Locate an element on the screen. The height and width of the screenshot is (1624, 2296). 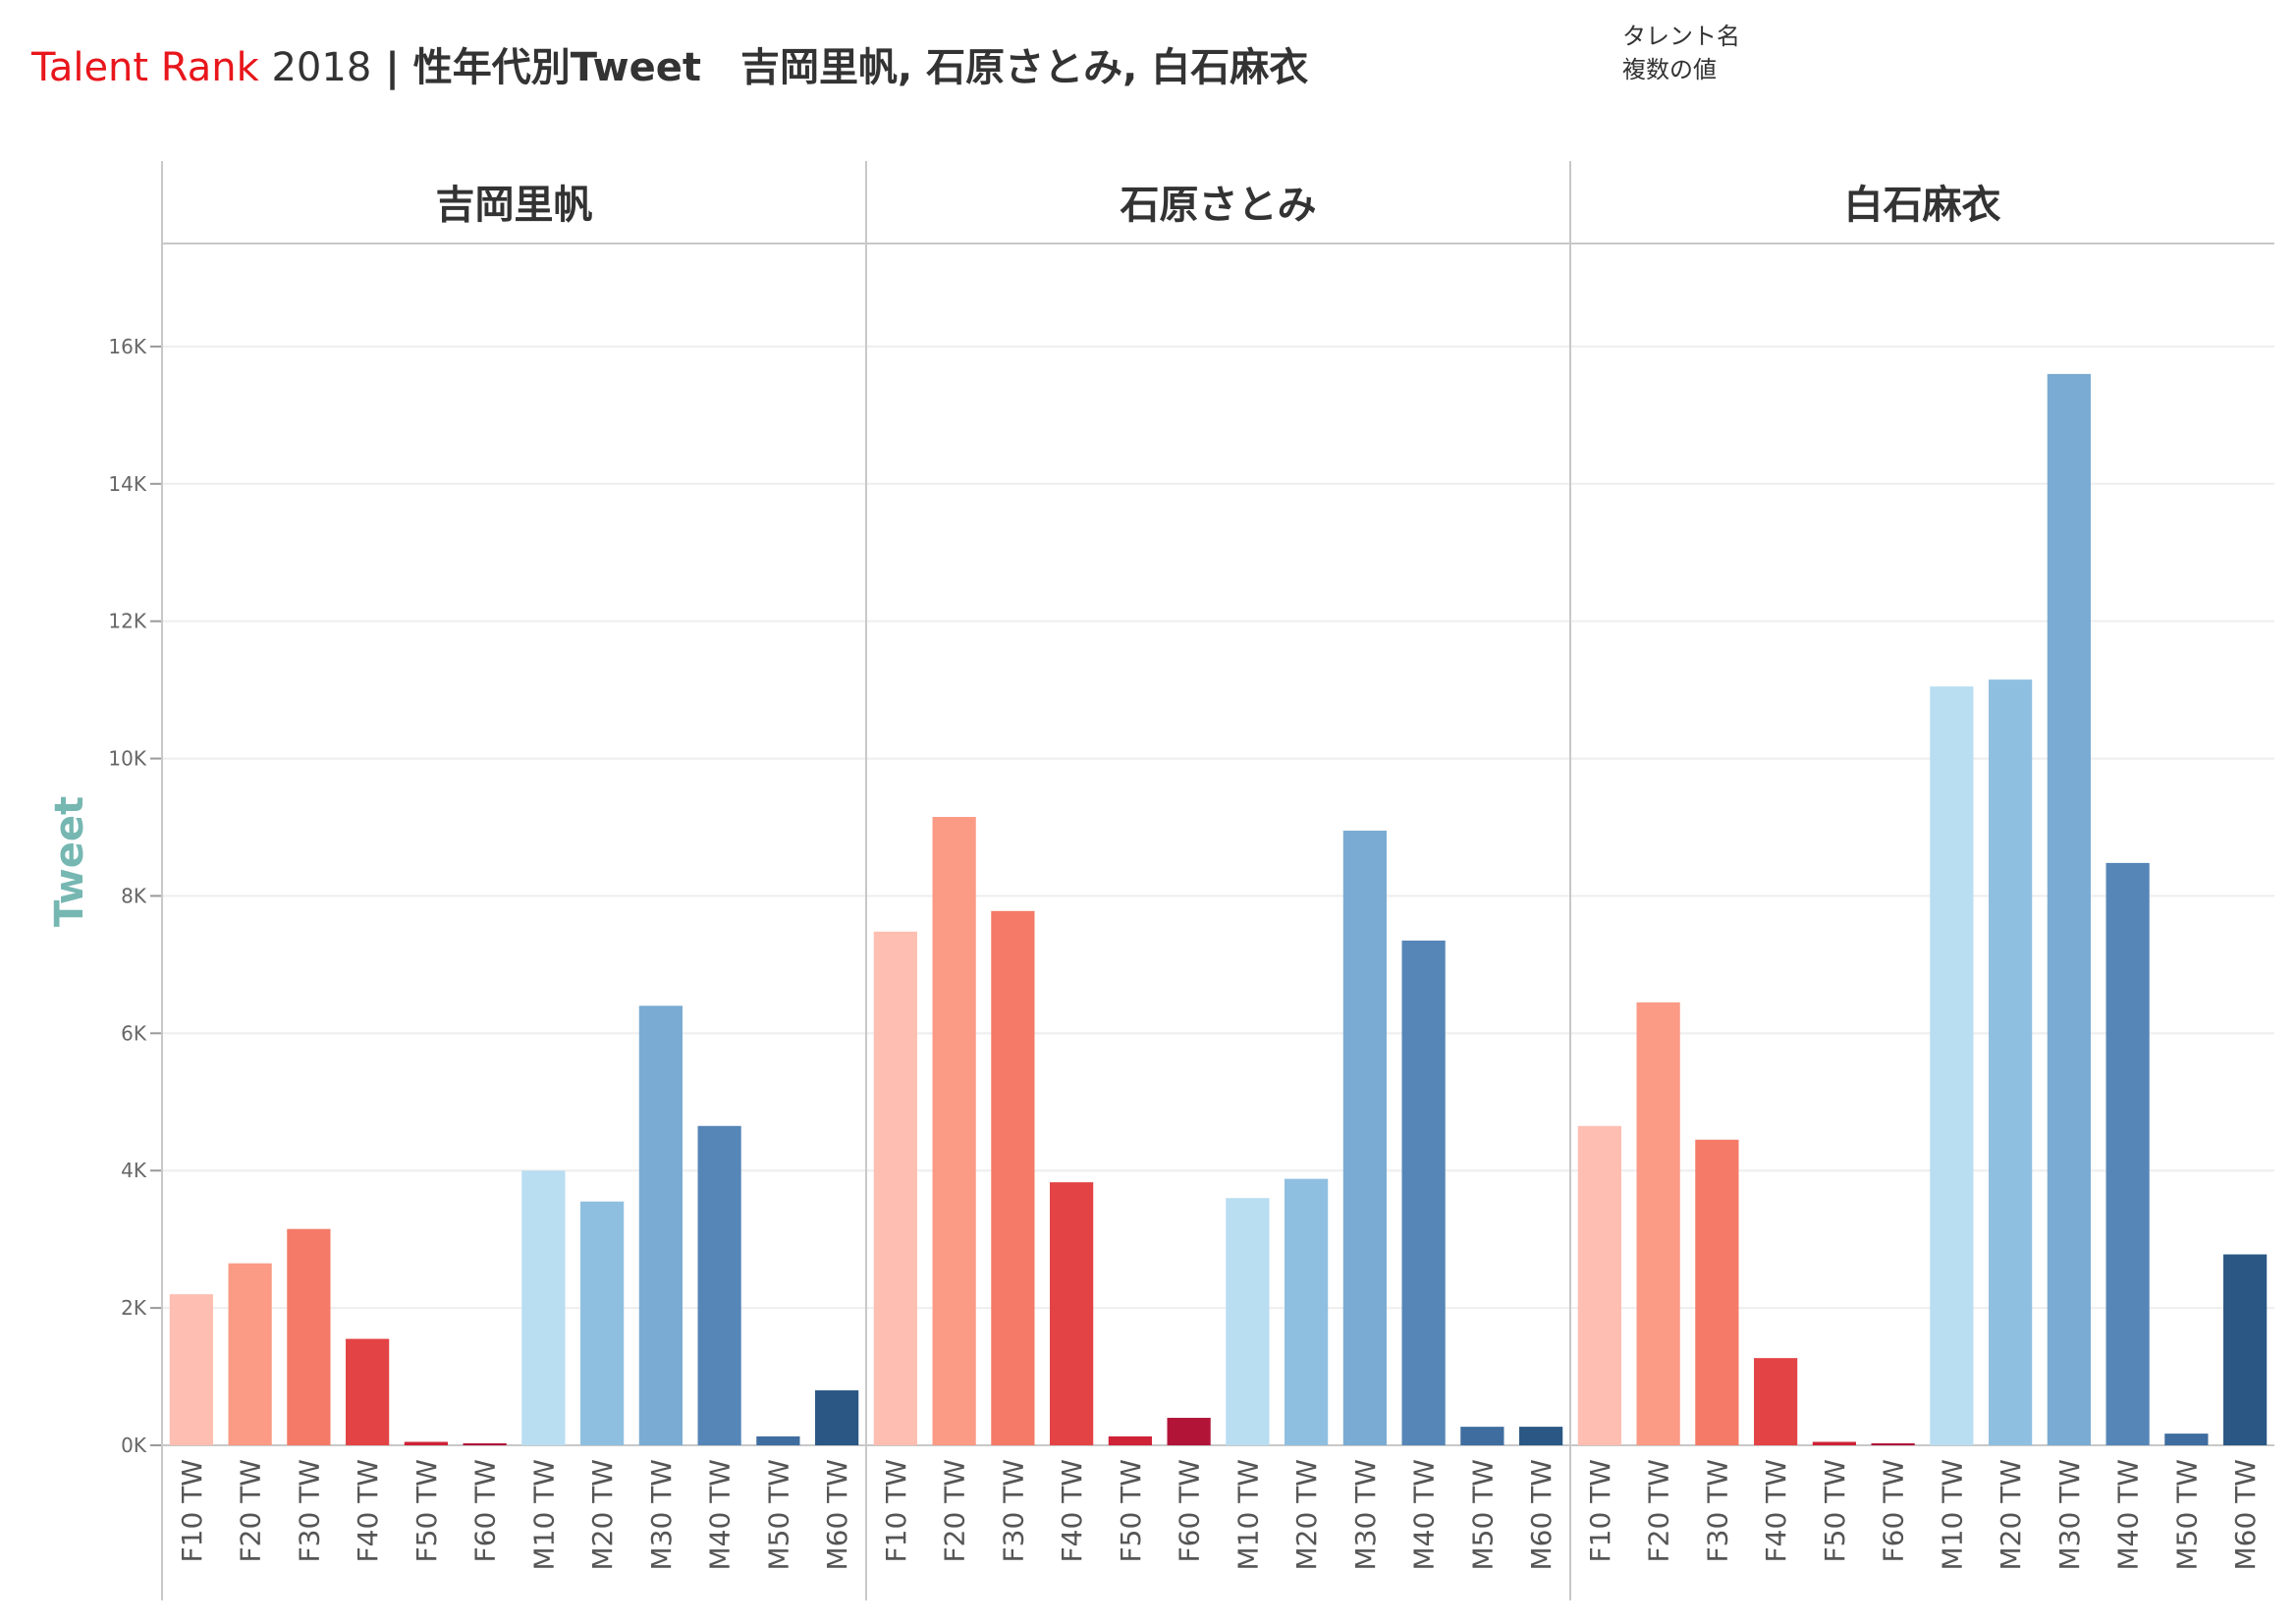
y-axis-title: Tweet is located at coordinates (69, 861).